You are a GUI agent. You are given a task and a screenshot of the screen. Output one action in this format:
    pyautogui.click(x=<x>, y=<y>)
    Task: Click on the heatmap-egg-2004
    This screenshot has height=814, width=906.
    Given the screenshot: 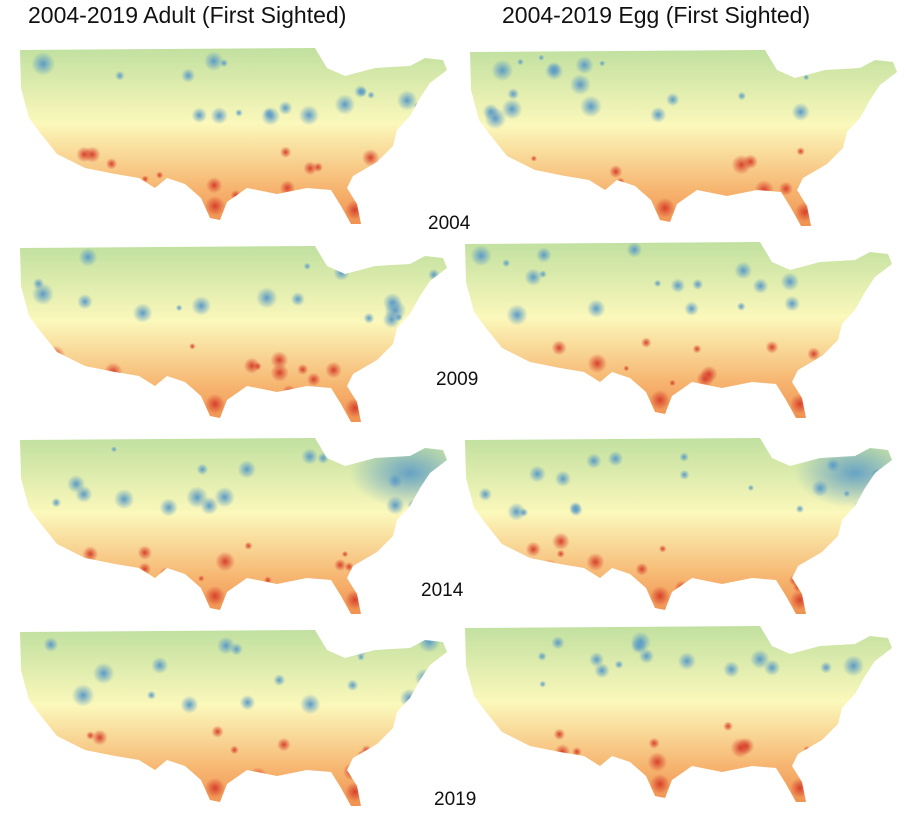 What is the action you would take?
    pyautogui.click(x=683, y=138)
    